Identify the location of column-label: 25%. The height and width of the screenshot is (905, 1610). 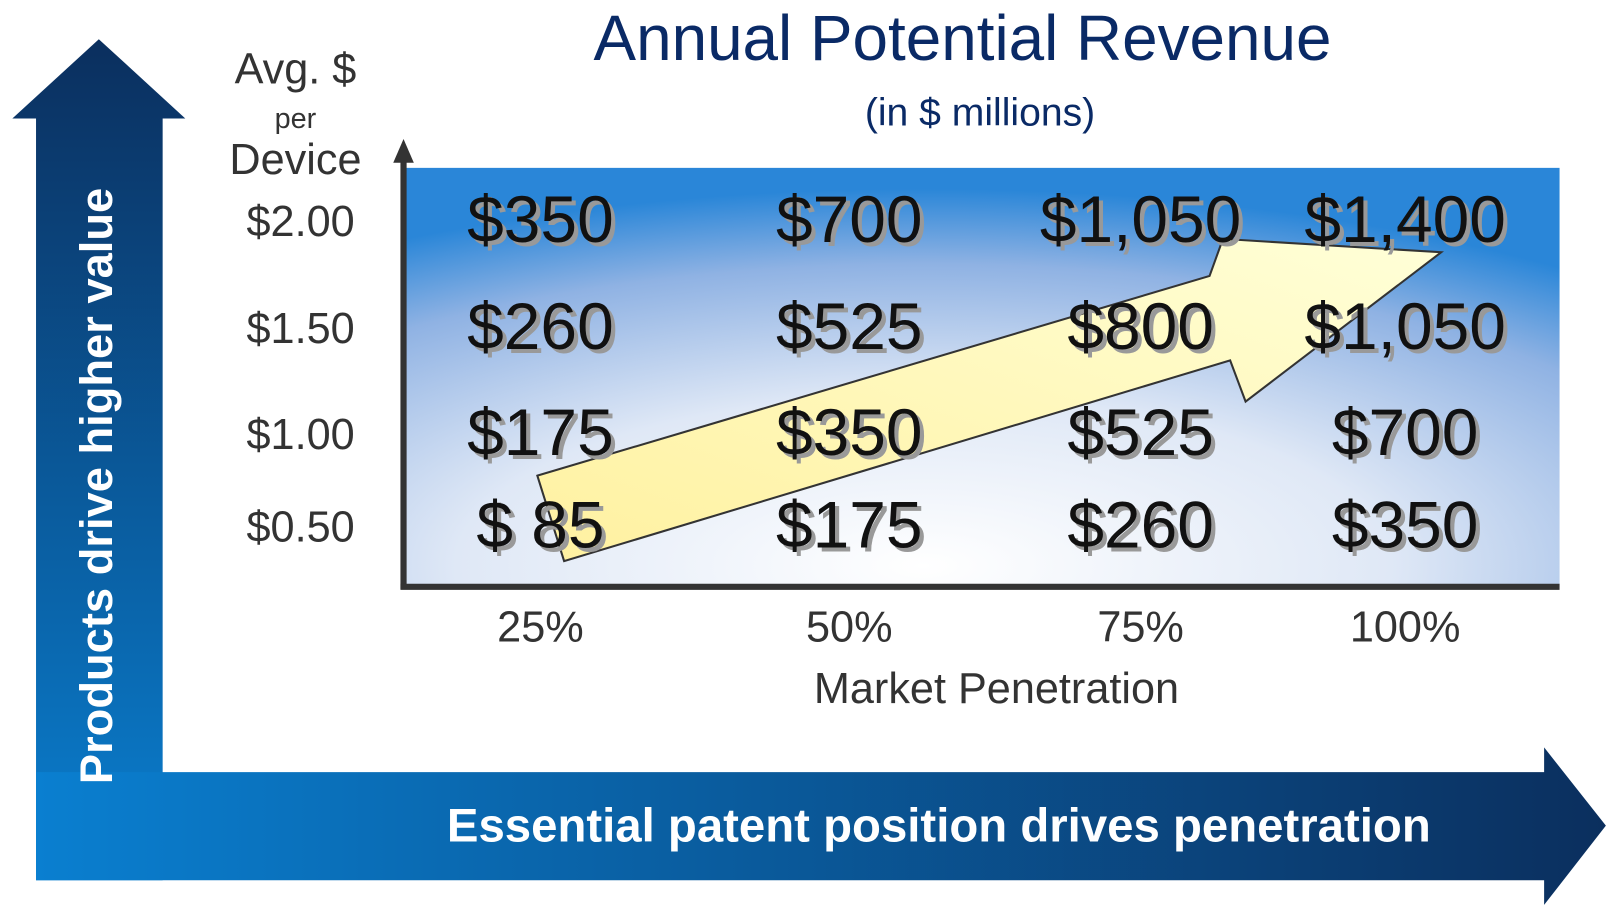
(540, 627).